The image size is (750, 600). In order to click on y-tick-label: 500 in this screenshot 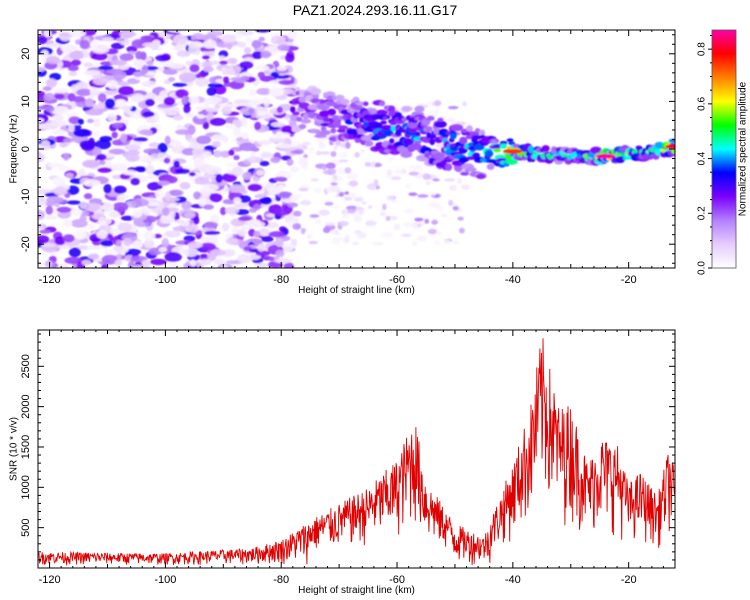, I will do `click(26, 527)`.